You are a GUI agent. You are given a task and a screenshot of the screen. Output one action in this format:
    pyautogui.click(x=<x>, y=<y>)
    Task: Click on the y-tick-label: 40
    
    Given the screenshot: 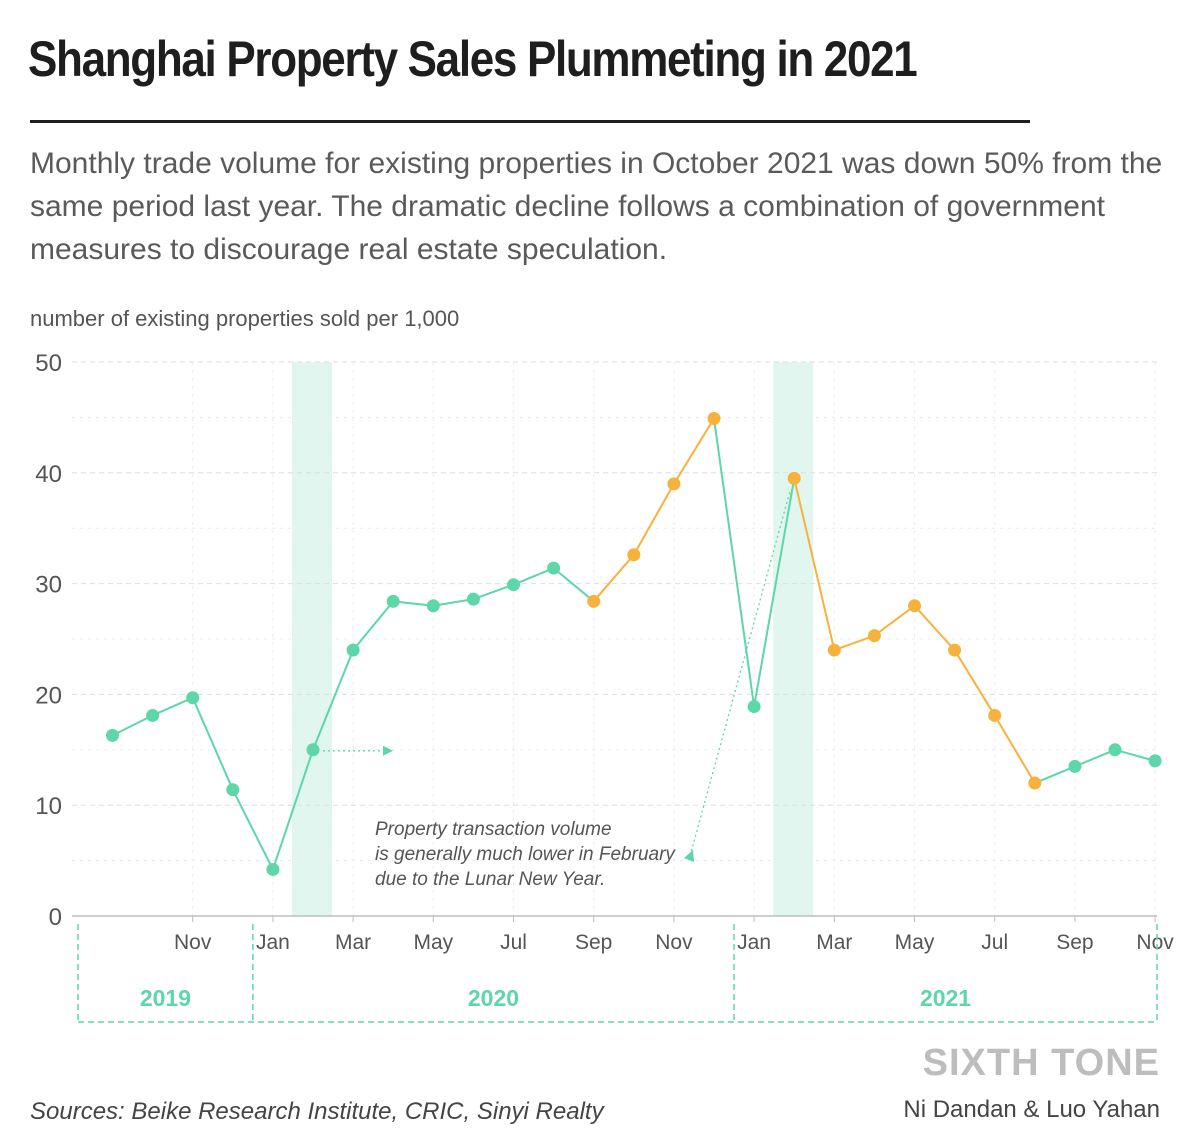 What is the action you would take?
    pyautogui.click(x=48, y=474)
    